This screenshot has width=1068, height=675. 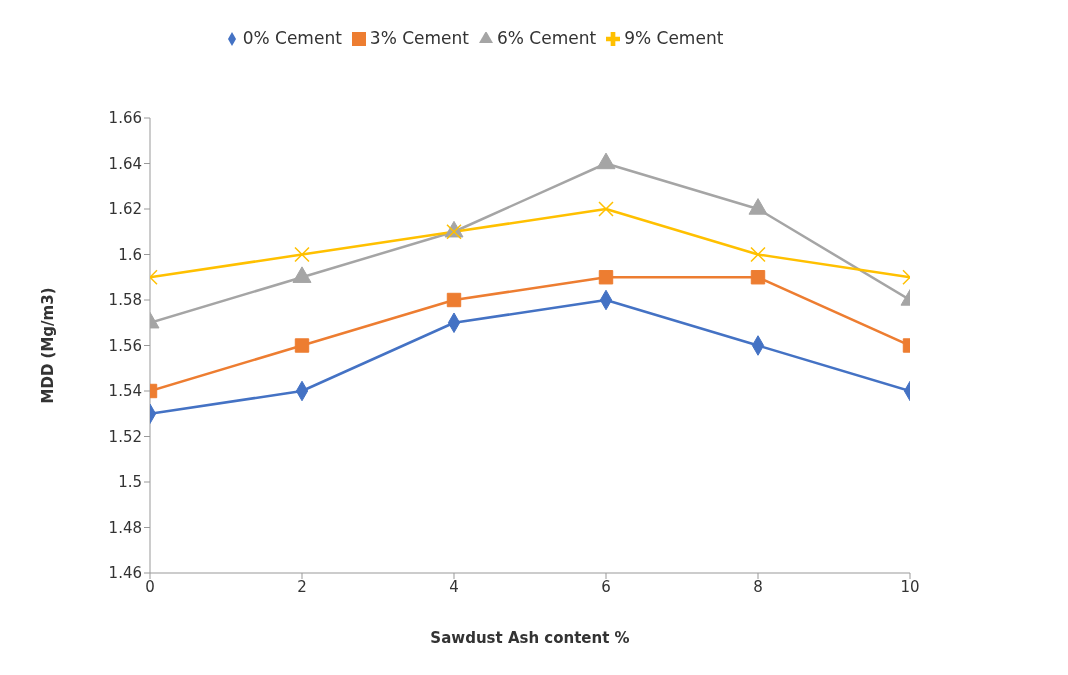 I want to click on y-tick-label: 1.48, so click(x=125, y=527).